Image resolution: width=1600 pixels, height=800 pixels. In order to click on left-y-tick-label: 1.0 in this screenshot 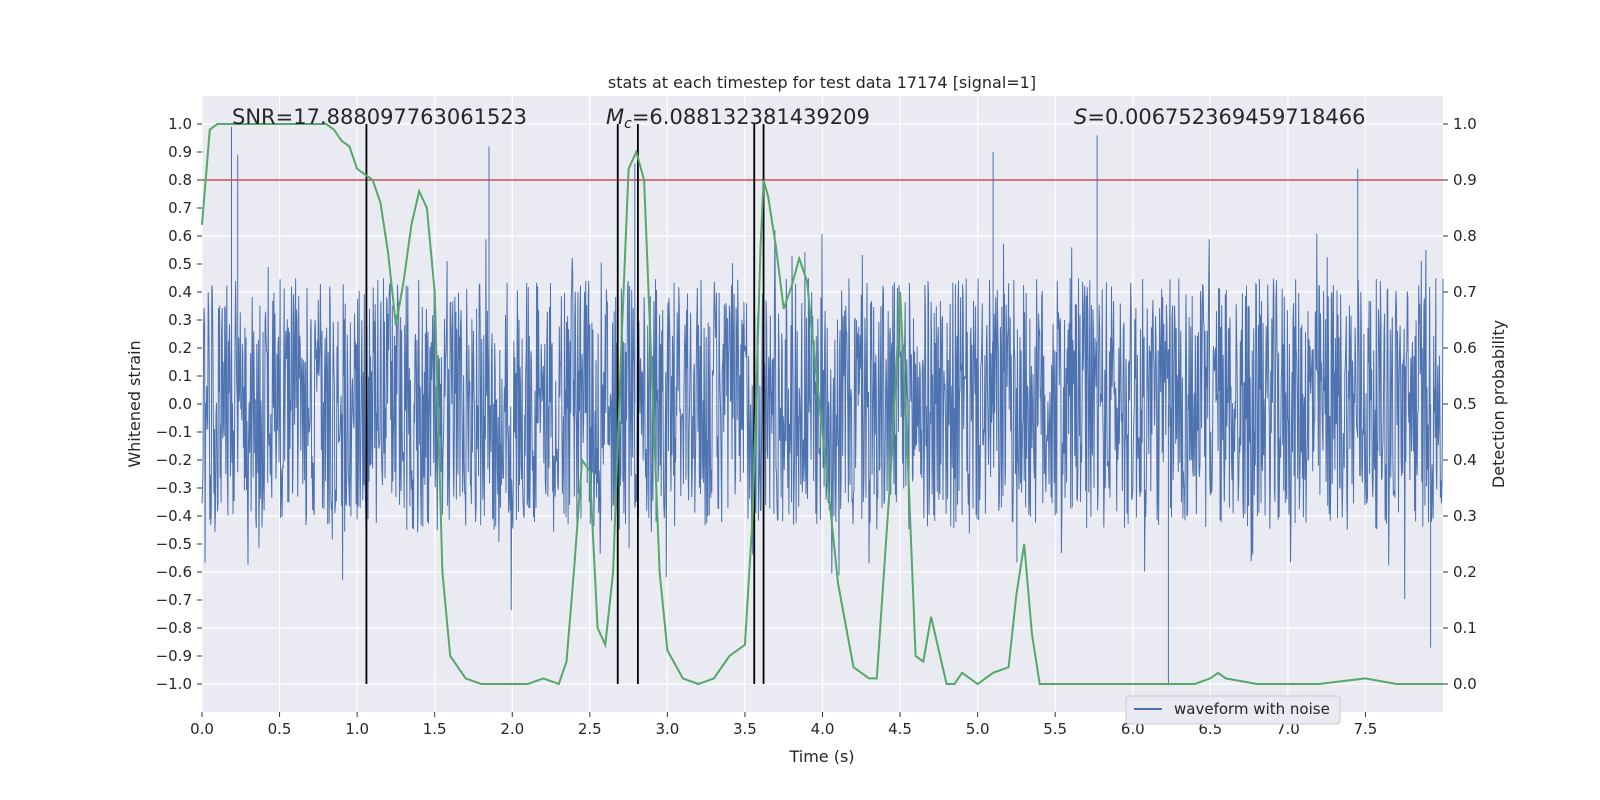, I will do `click(180, 124)`.